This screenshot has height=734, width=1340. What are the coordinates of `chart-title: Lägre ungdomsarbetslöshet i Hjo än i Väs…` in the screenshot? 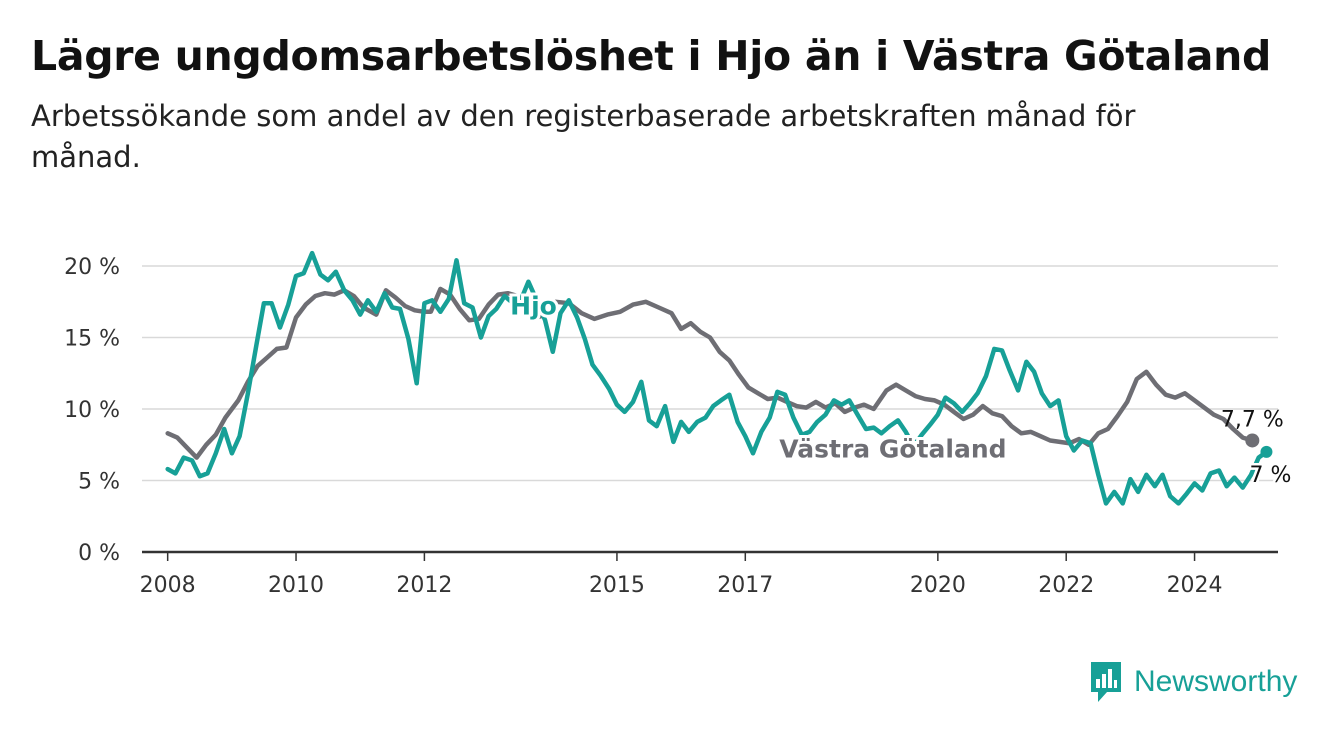 It's located at (651, 56).